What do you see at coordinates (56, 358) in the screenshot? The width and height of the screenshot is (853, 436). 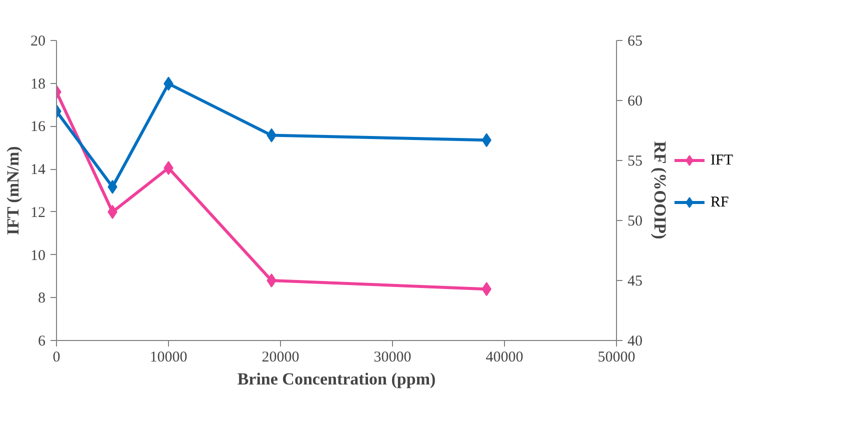 I see `x-tick-label: 0` at bounding box center [56, 358].